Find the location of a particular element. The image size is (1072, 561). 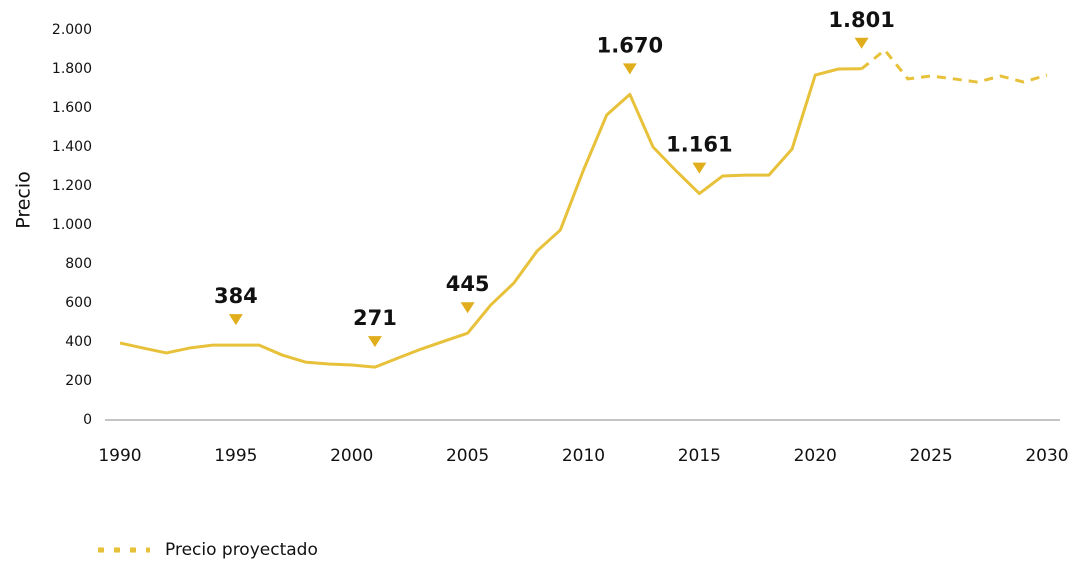

y-tick-label: 800 is located at coordinates (78, 264).